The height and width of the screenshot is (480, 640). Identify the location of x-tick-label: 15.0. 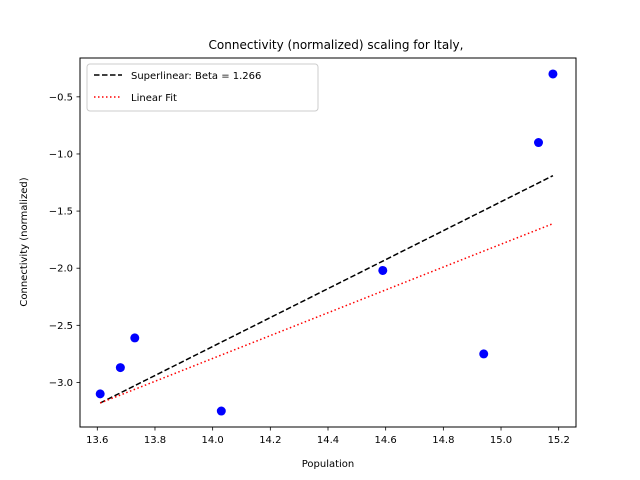
(501, 440).